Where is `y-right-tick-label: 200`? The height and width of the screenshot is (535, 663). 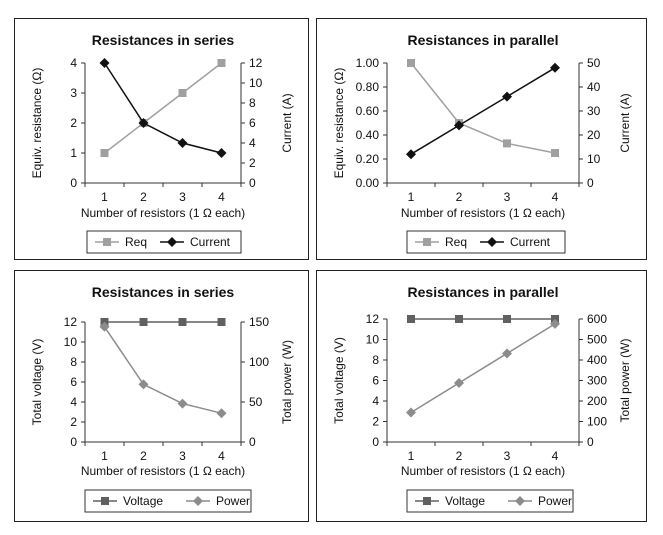
y-right-tick-label: 200 is located at coordinates (597, 401).